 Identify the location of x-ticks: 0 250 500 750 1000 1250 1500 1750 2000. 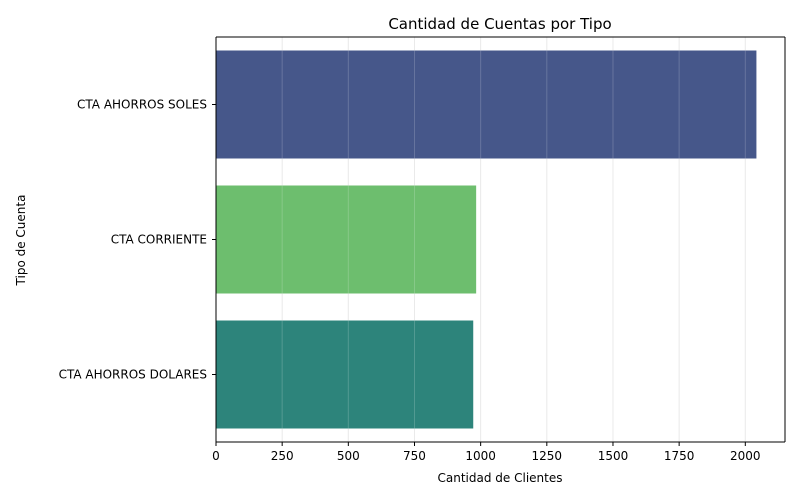
(486, 452).